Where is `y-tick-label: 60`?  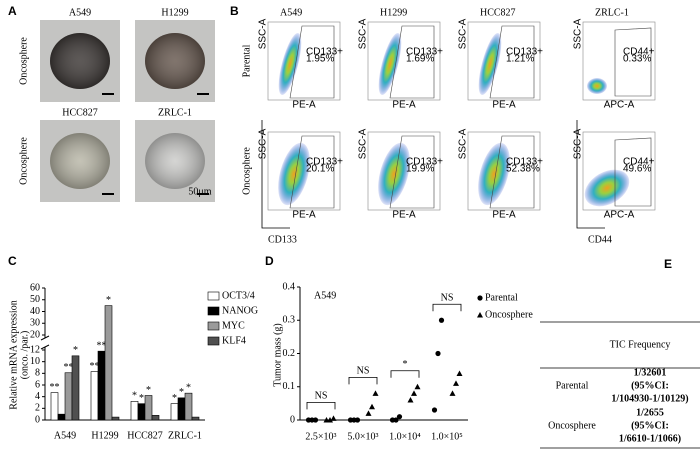 y-tick-label: 60 is located at coordinates (35, 287).